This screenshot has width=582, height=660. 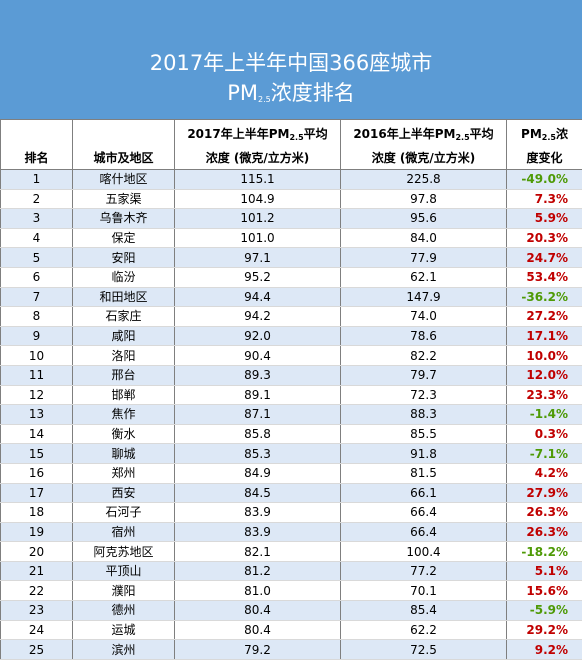 I want to click on pm25-2016-cell: 225.8, so click(x=424, y=180).